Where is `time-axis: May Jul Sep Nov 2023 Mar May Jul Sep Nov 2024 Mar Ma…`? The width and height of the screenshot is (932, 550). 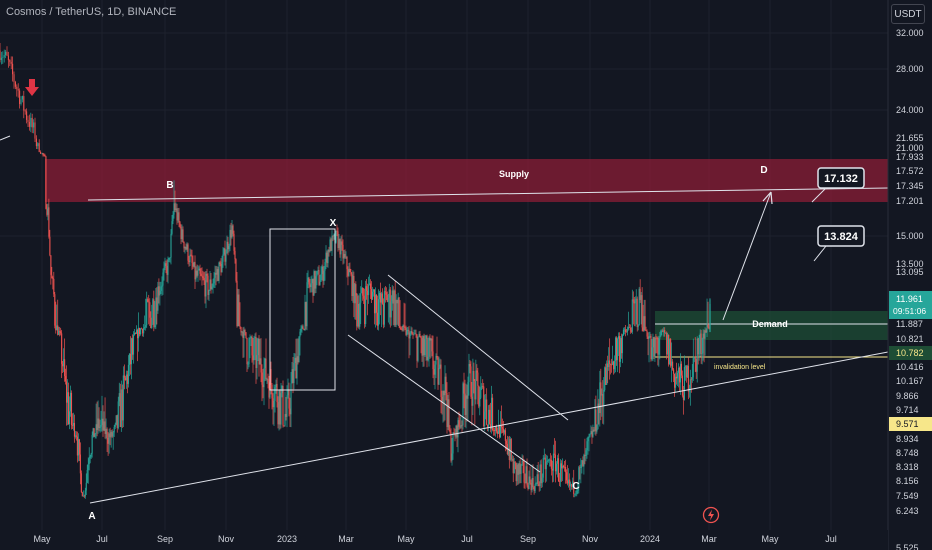 time-axis: May Jul Sep Nov 2023 Mar May Jul Sep Nov 2024 Mar Ma… is located at coordinates (444, 540).